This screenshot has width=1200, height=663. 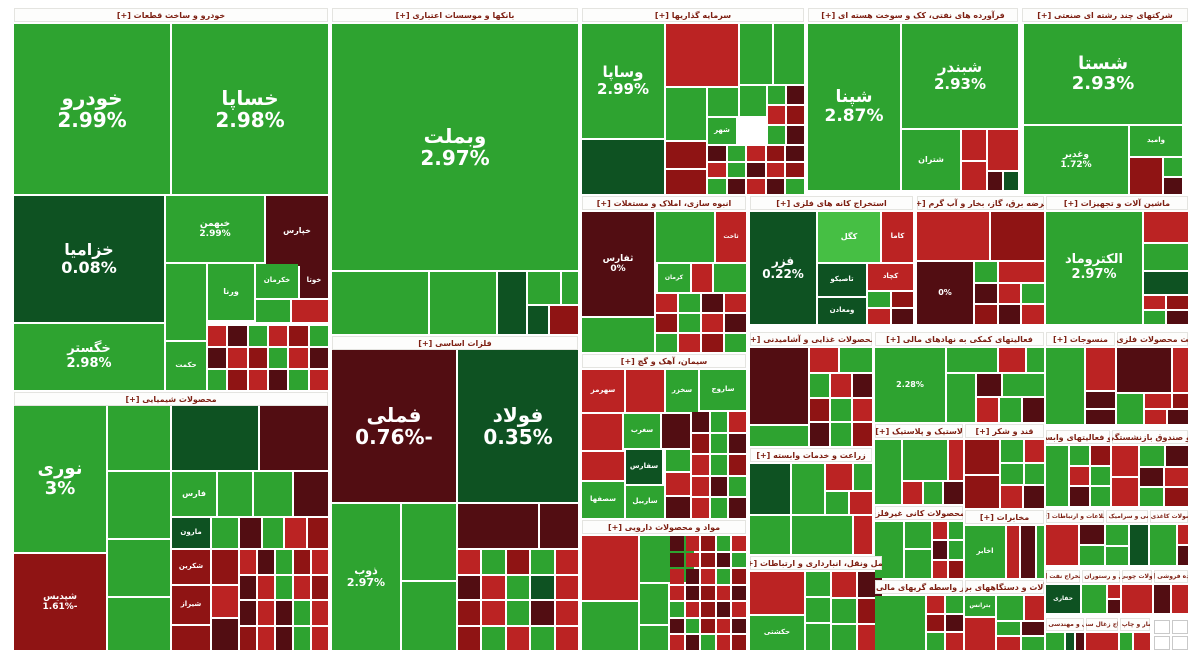 What do you see at coordinates (1152, 339) in the screenshot?
I see `sector-header-metalprod: ساخت محصولات فلزی [+]` at bounding box center [1152, 339].